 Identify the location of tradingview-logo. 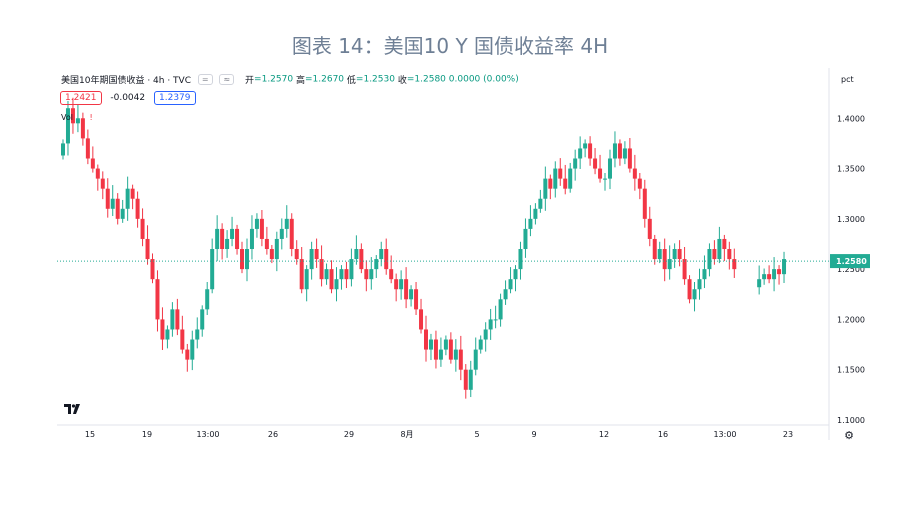
(73, 410).